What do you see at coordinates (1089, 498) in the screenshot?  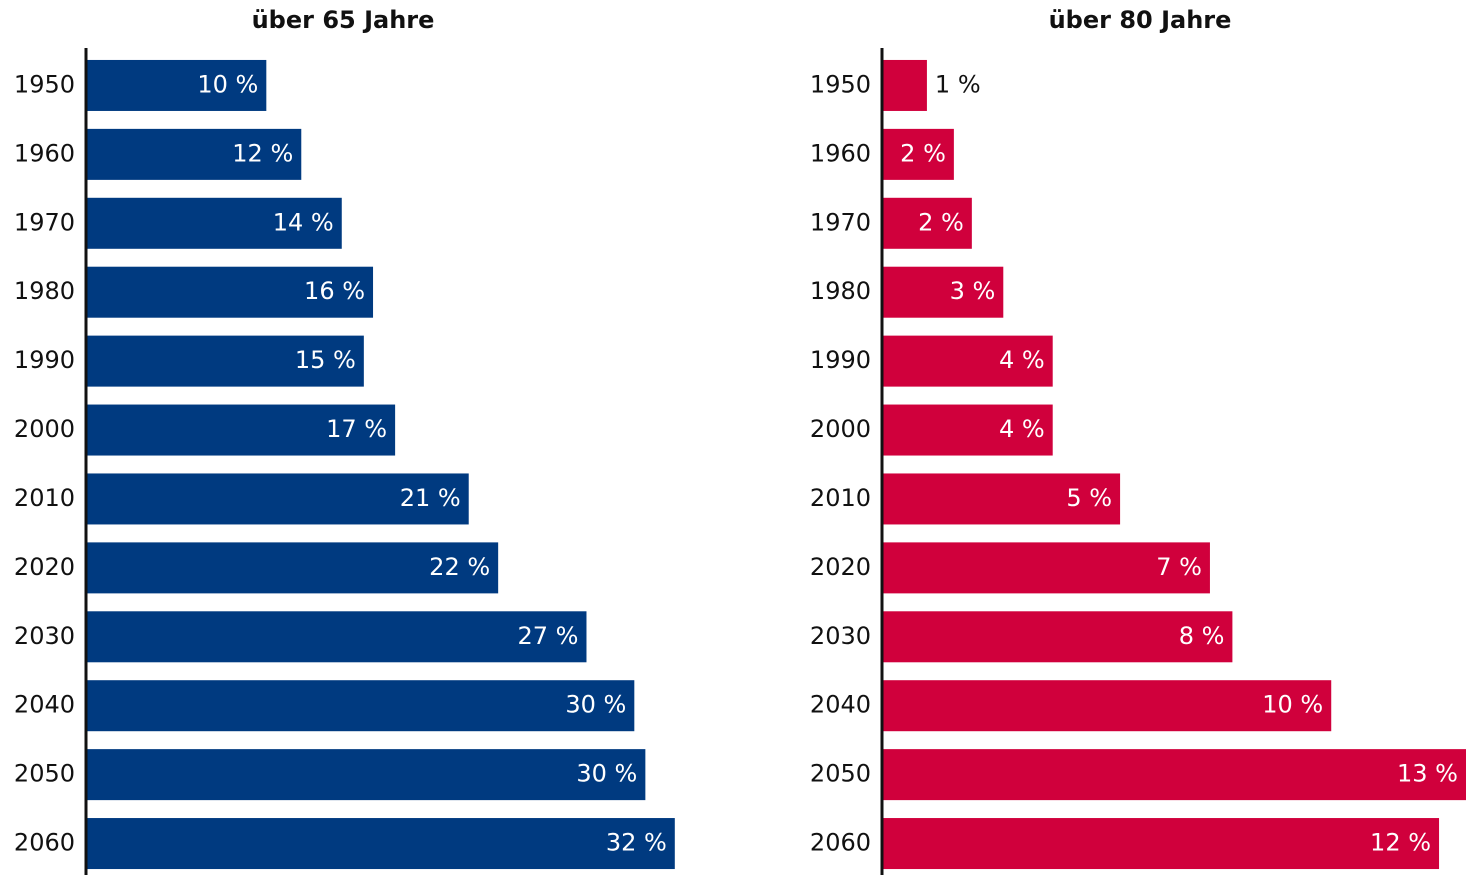 I see `value-label: 5 %` at bounding box center [1089, 498].